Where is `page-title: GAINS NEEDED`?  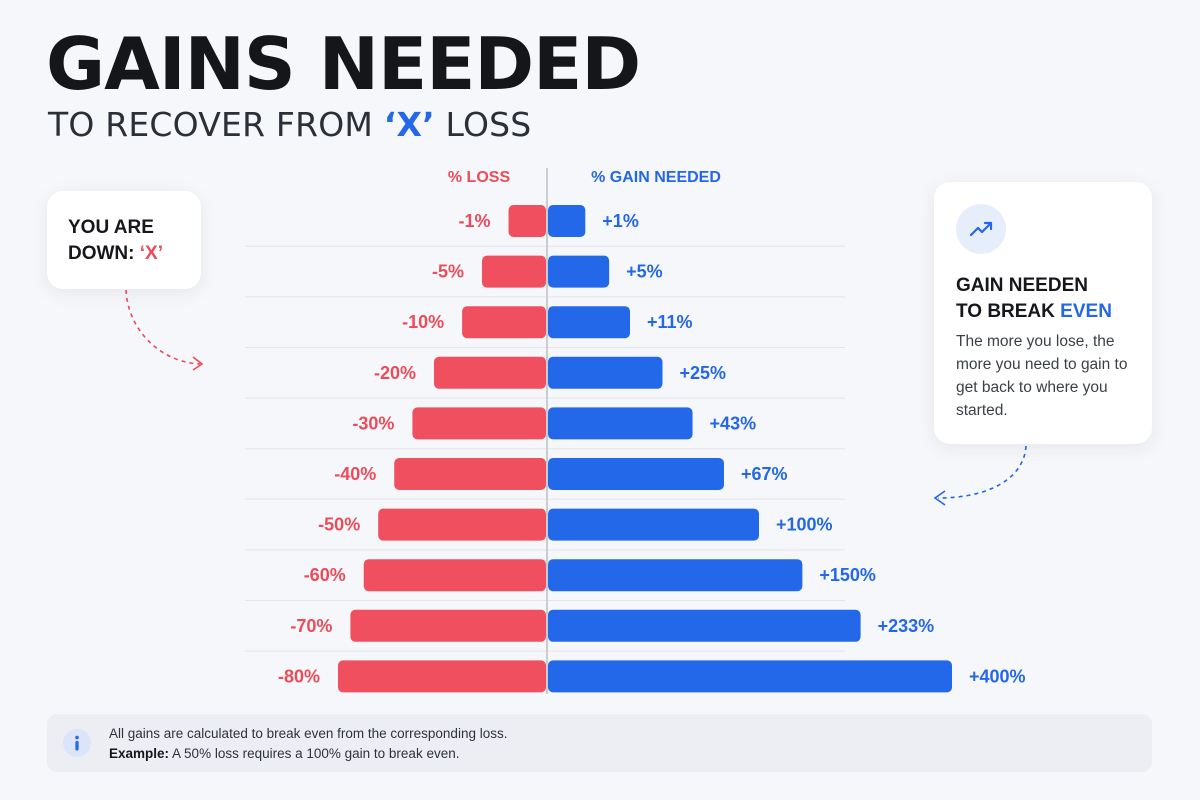
page-title: GAINS NEEDED is located at coordinates (343, 64).